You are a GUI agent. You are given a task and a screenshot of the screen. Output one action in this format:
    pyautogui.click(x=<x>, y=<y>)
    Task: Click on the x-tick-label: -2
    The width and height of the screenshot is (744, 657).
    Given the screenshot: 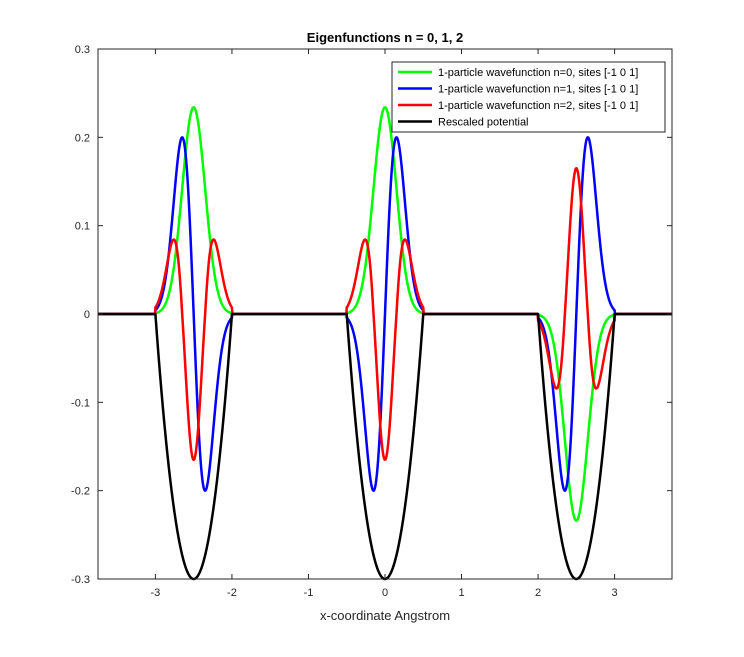 What is the action you would take?
    pyautogui.click(x=232, y=593)
    